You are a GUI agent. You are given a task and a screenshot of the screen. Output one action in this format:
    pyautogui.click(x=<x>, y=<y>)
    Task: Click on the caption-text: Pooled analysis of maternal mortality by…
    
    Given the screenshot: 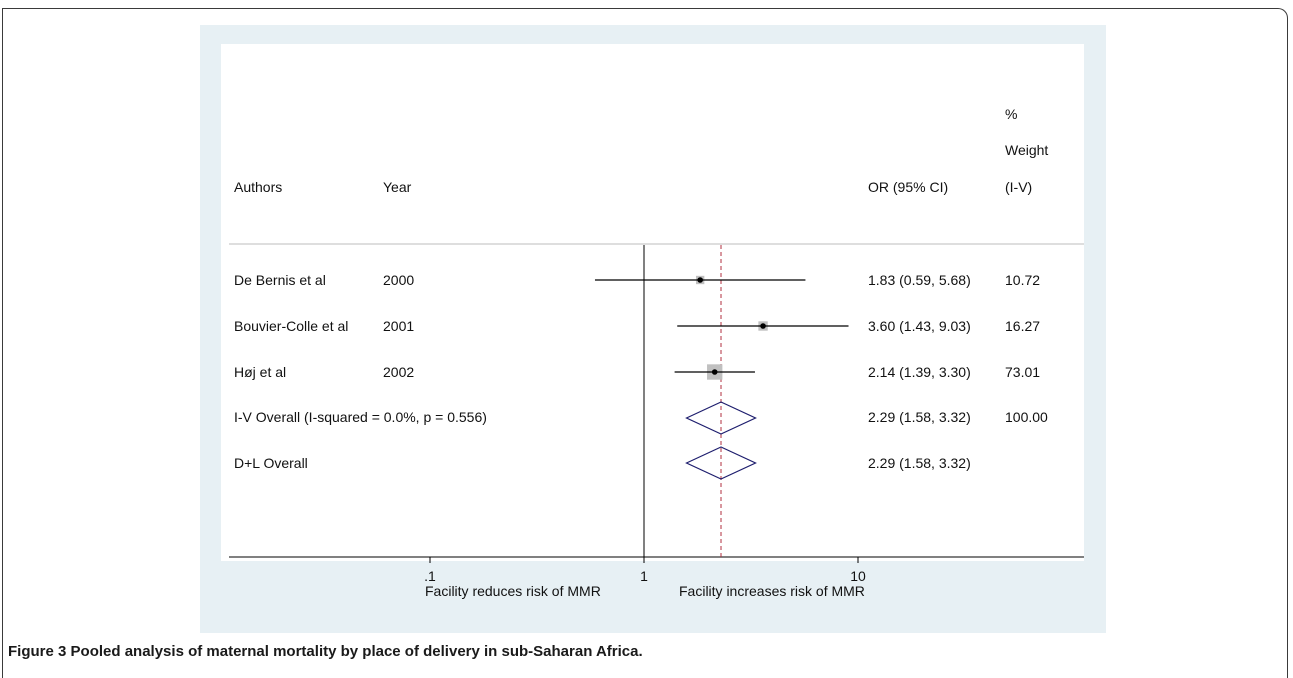 What is the action you would take?
    pyautogui.click(x=356, y=651)
    